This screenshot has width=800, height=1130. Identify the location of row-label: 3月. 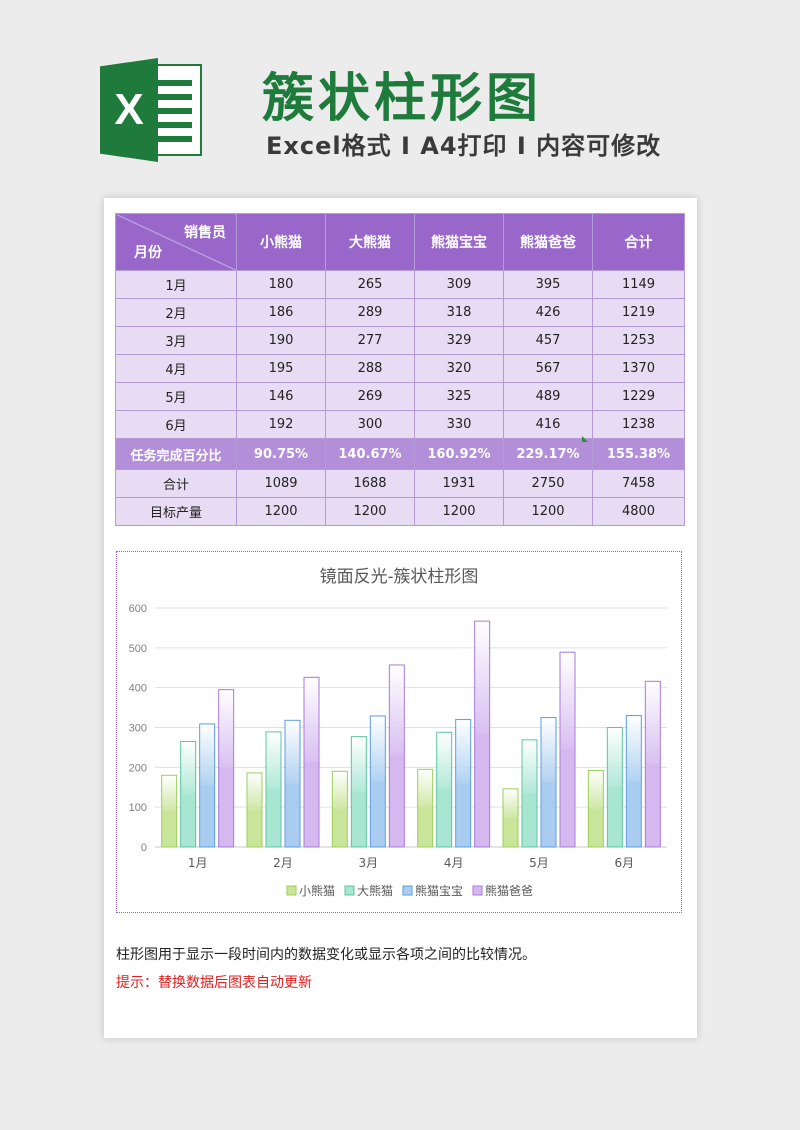
(176, 340).